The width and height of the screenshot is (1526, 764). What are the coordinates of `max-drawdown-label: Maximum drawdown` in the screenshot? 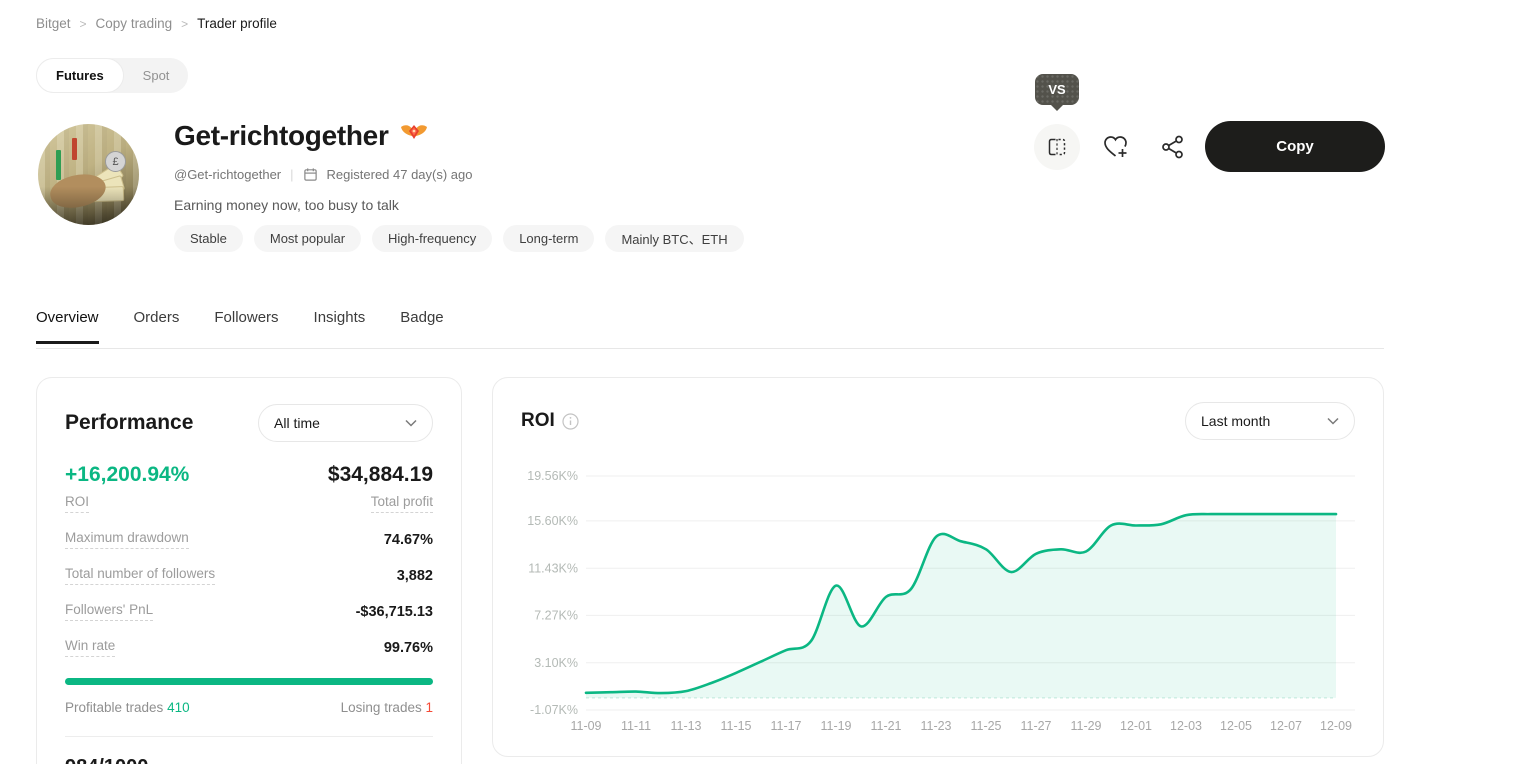 It's located at (127, 539).